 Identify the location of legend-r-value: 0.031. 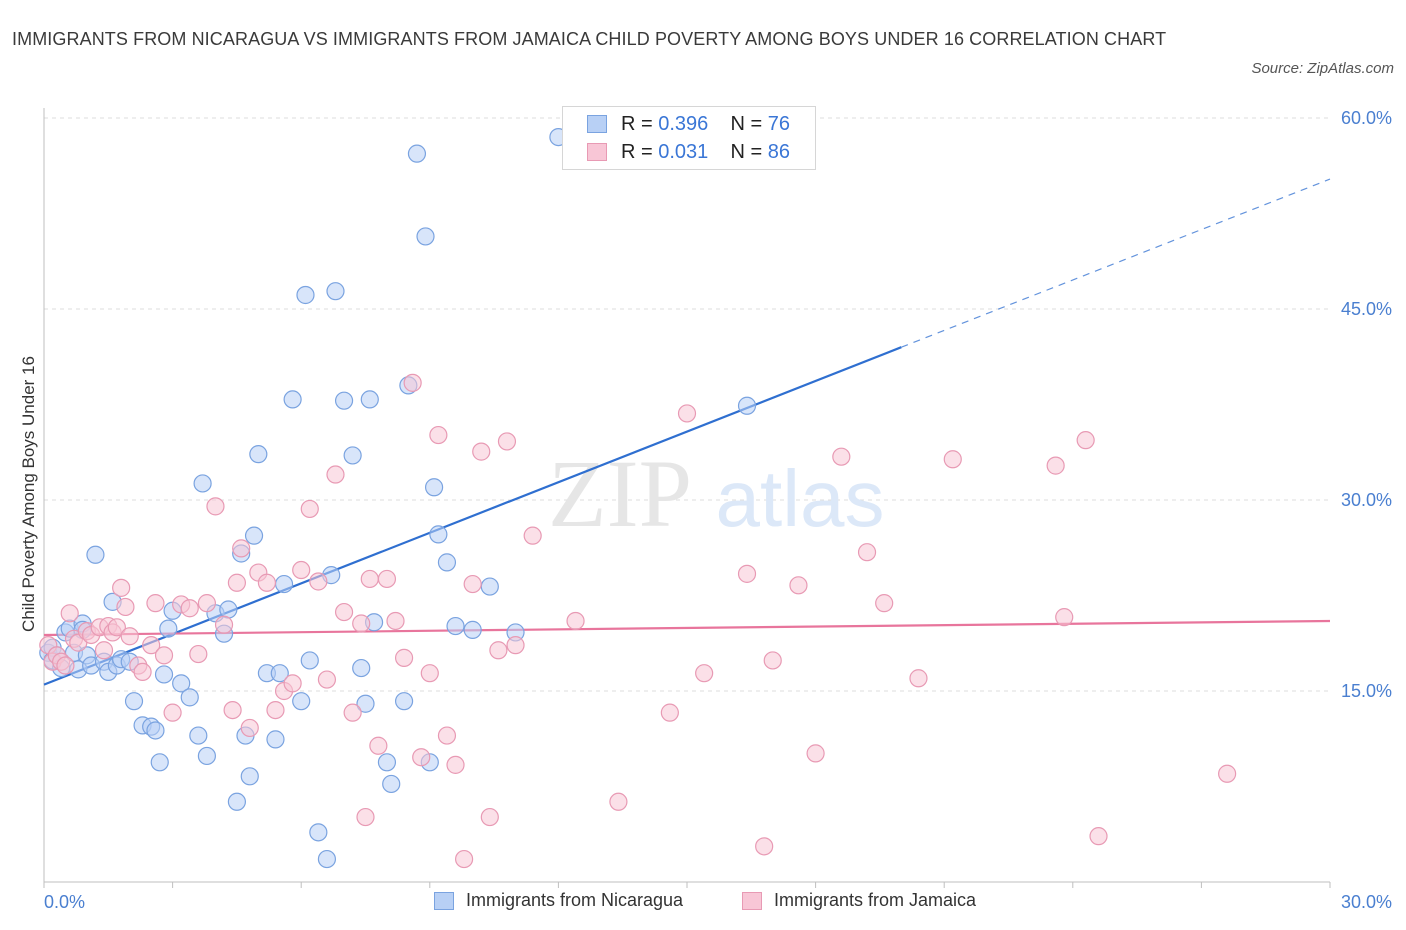
(683, 152).